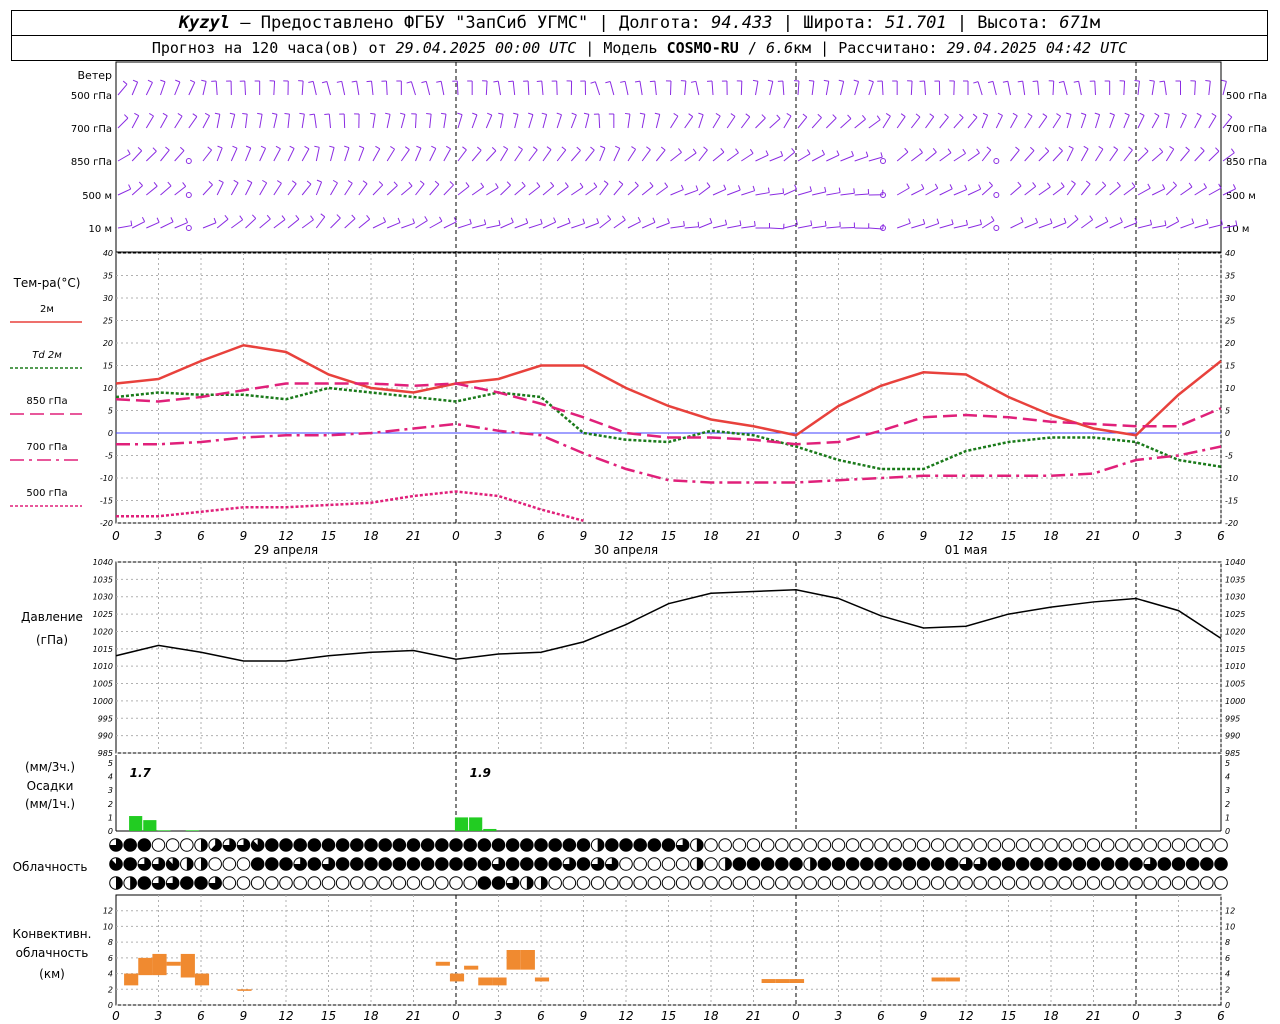 This screenshot has height=1024, width=1280. Describe the element at coordinates (996, 228) in the screenshot. I see `calm-circle` at that location.